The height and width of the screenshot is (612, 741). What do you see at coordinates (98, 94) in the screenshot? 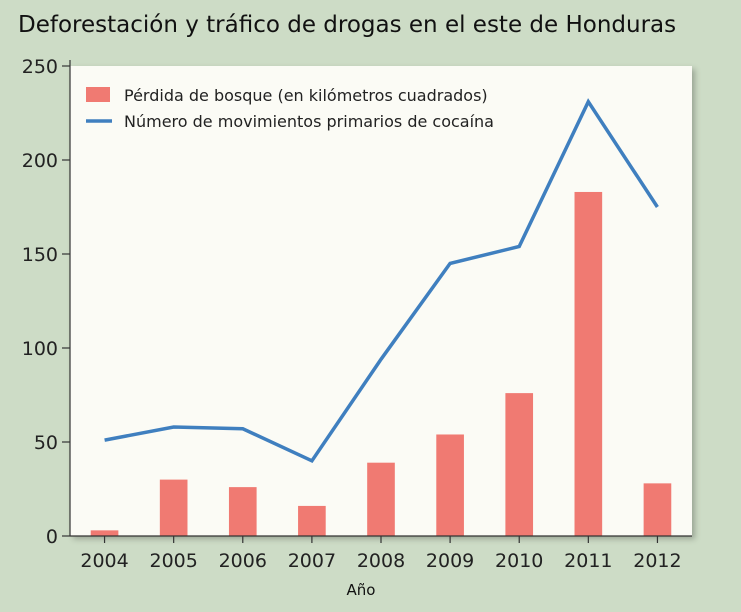
I see `legend-bar-swatch` at bounding box center [98, 94].